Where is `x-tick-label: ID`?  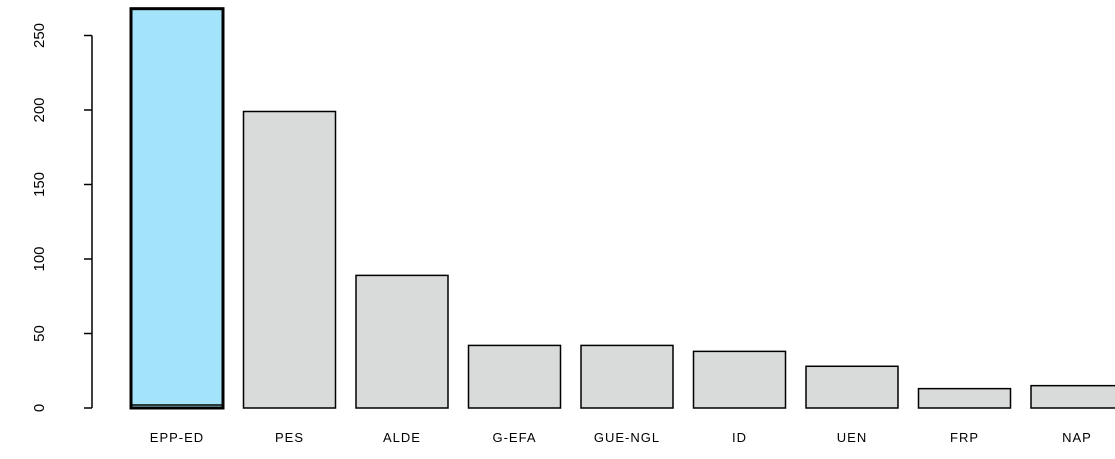
x-tick-label: ID is located at coordinates (739, 437).